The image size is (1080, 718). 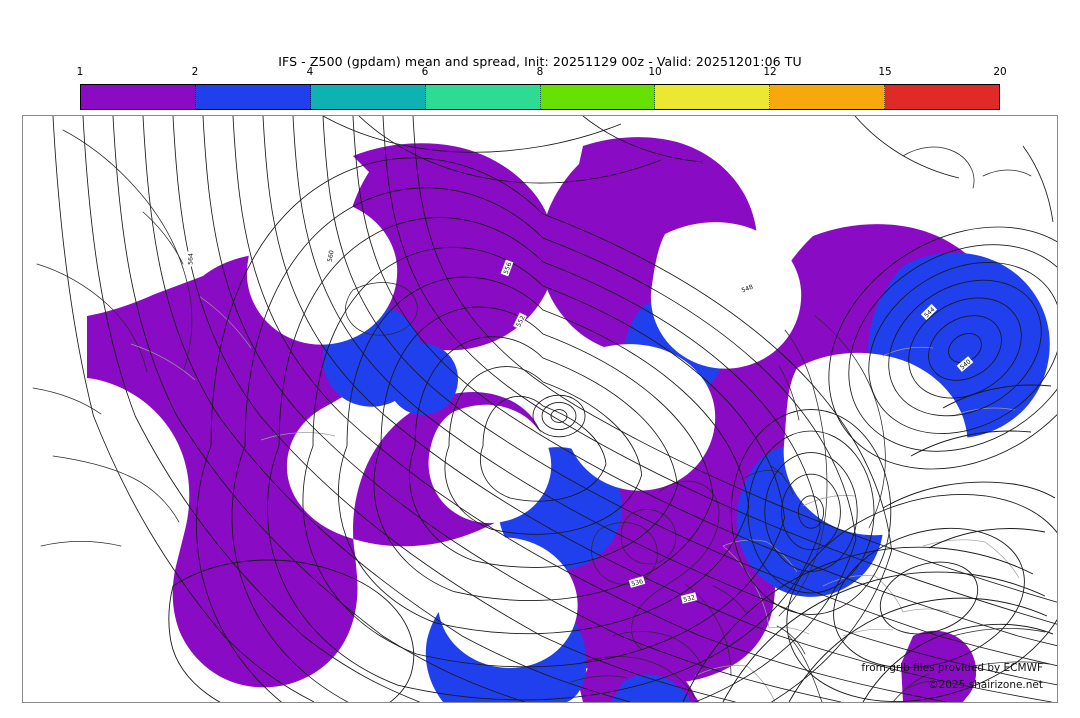 What do you see at coordinates (508, 269) in the screenshot?
I see `svg-text: 556` at bounding box center [508, 269].